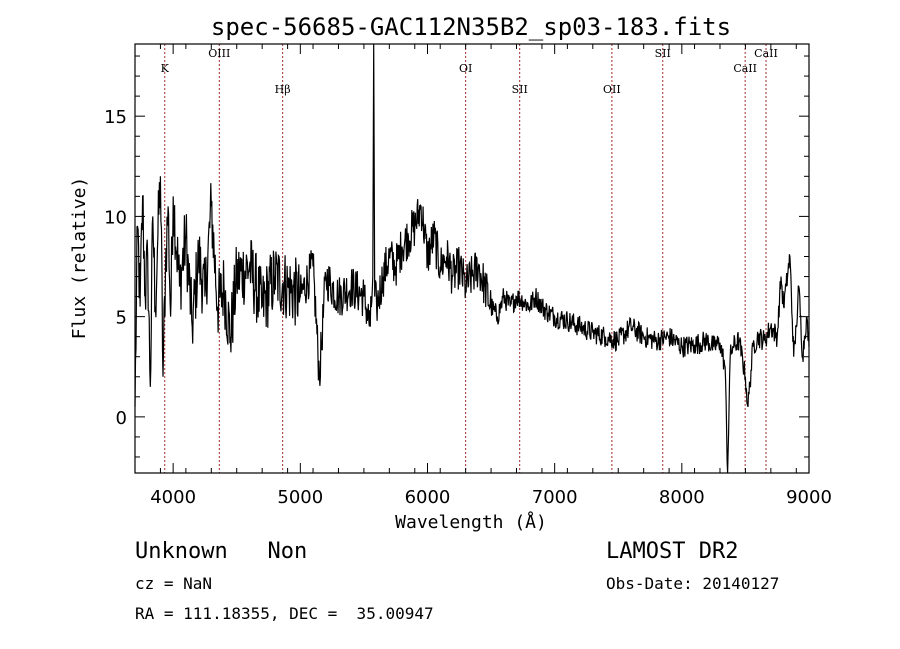 The image size is (900, 649). Describe the element at coordinates (283, 89) in the screenshot. I see `line-marker-label: Hβ` at that location.